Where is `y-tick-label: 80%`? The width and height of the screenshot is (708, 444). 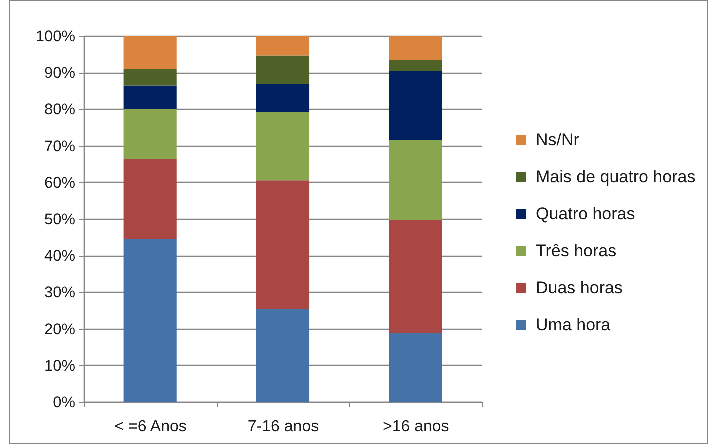 y-tick-label: 80% is located at coordinates (60, 110).